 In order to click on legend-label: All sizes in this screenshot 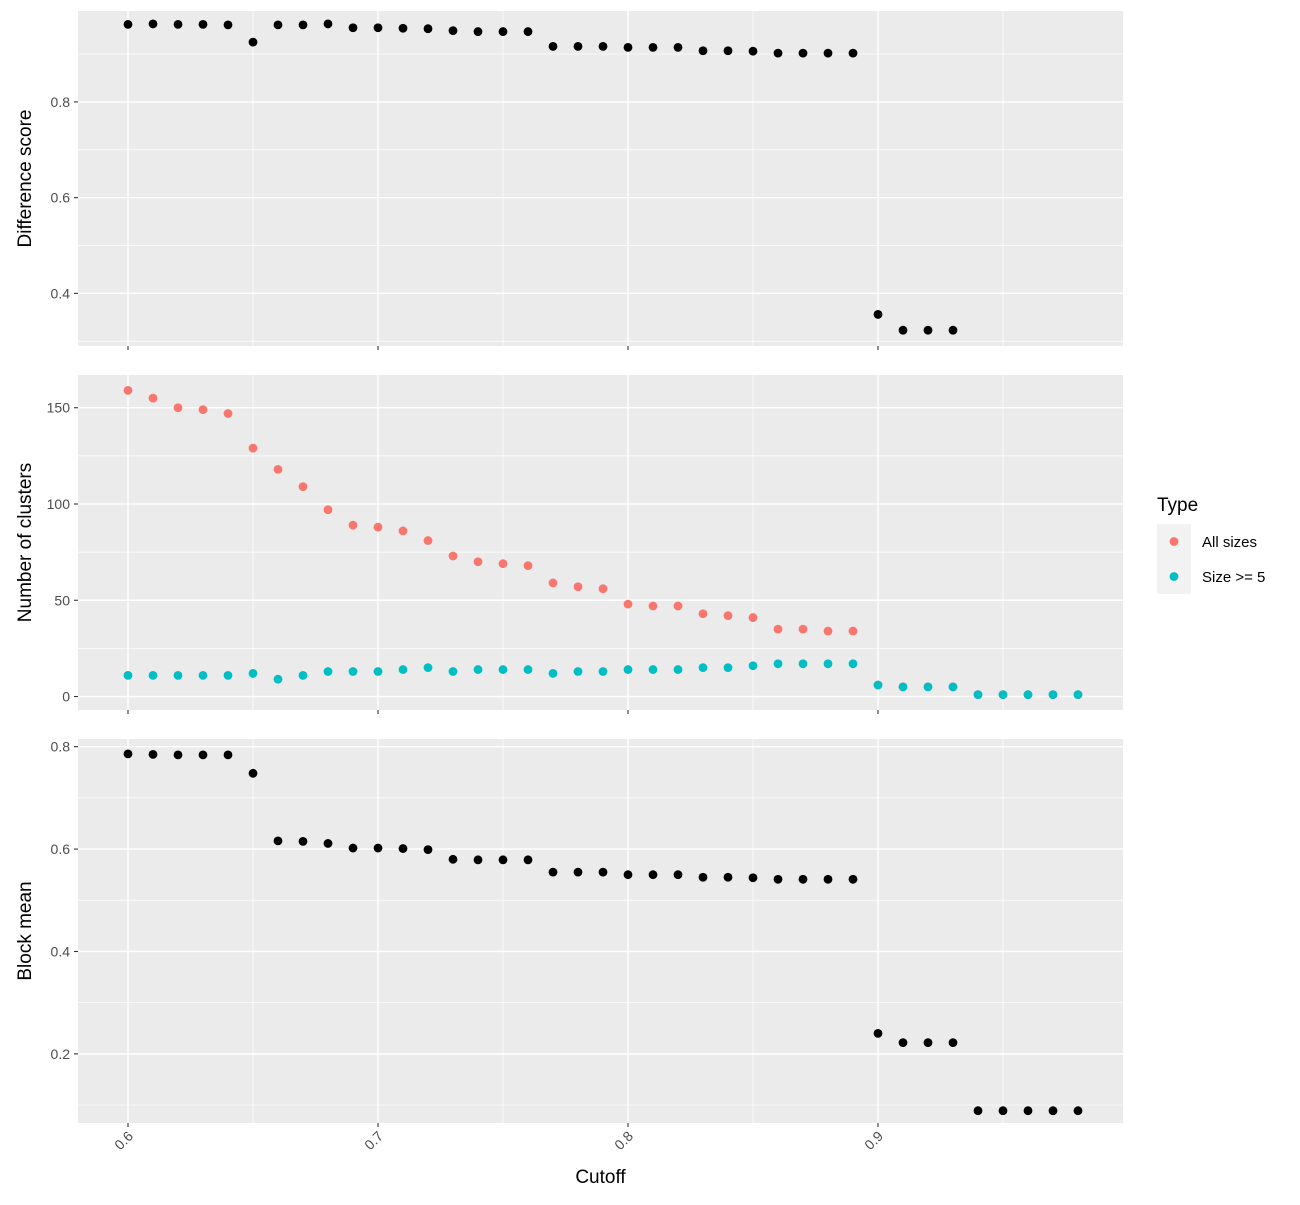, I will do `click(1229, 542)`.